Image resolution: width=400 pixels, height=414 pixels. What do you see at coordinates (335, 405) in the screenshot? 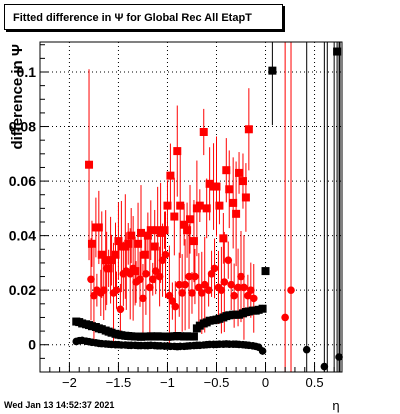
I see `x-axis-label: η` at bounding box center [335, 405].